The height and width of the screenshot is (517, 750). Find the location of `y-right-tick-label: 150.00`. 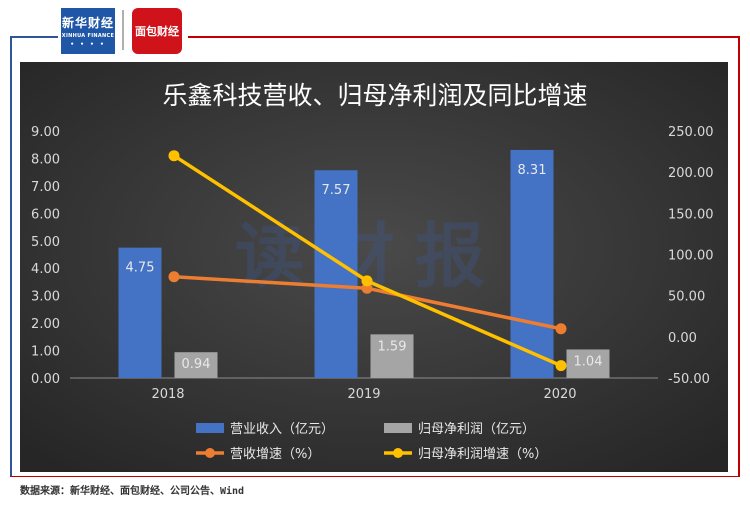

y-right-tick-label: 150.00 is located at coordinates (691, 214).